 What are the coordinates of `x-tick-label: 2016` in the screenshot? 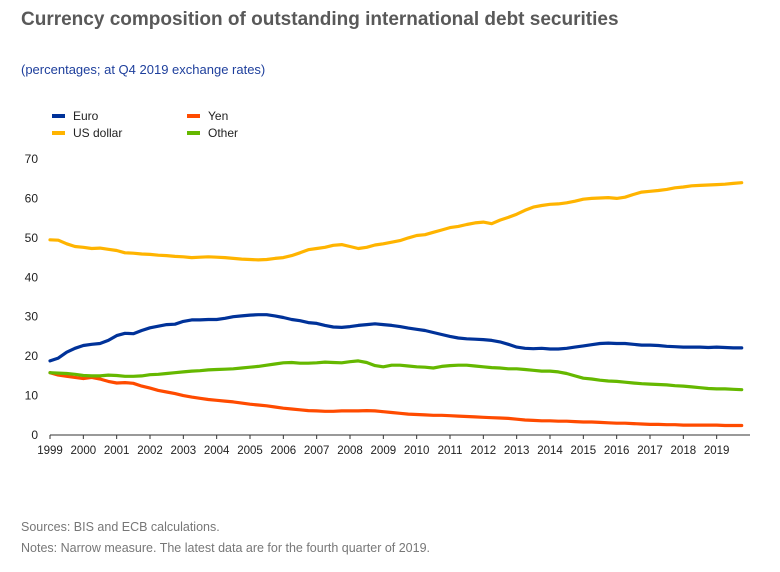 It's located at (617, 451).